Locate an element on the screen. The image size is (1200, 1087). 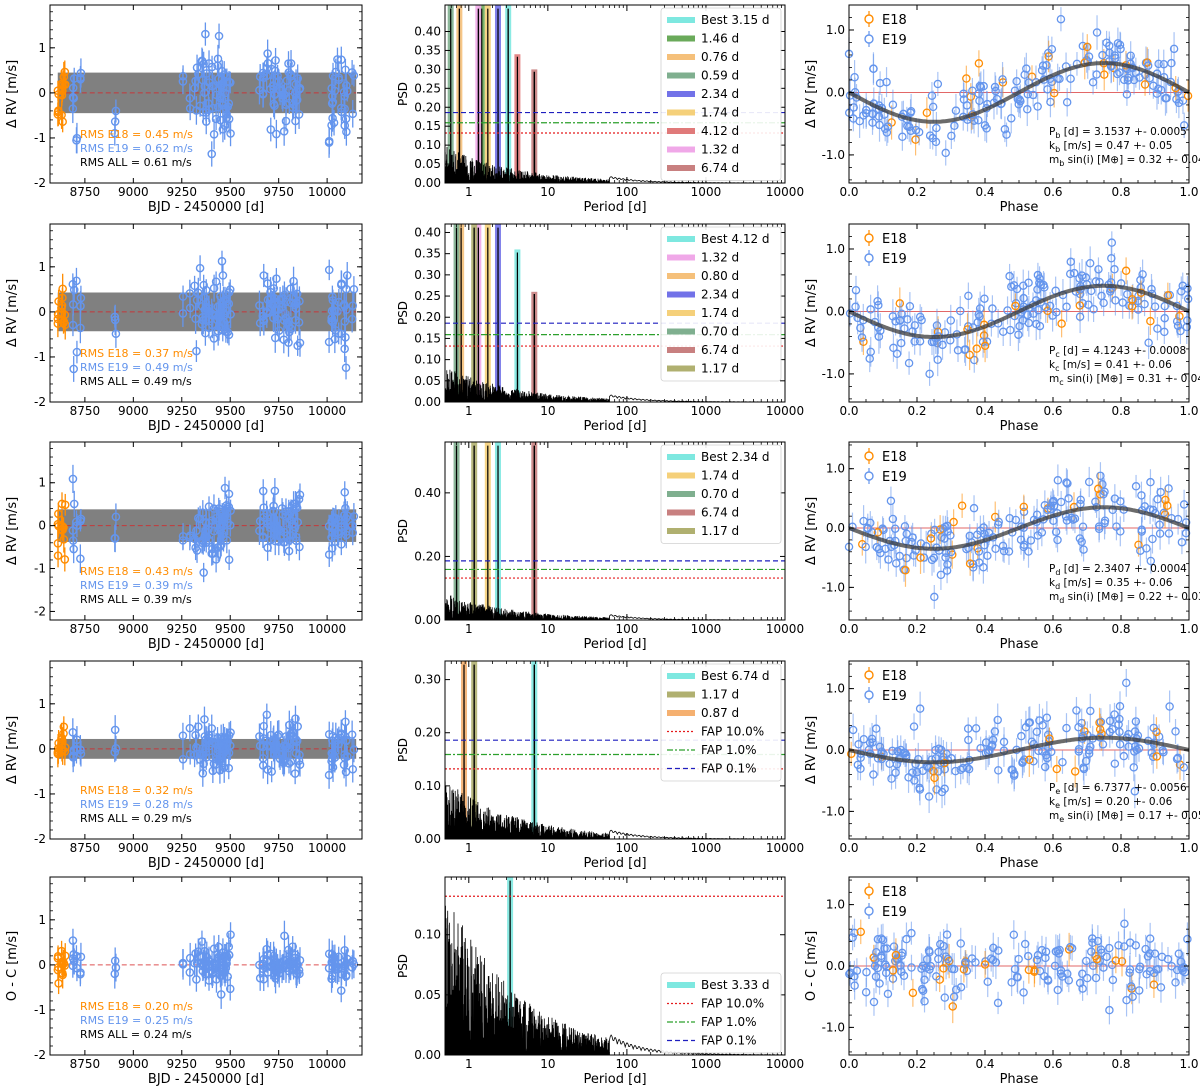
axes-frame is located at coordinates (206, 750).